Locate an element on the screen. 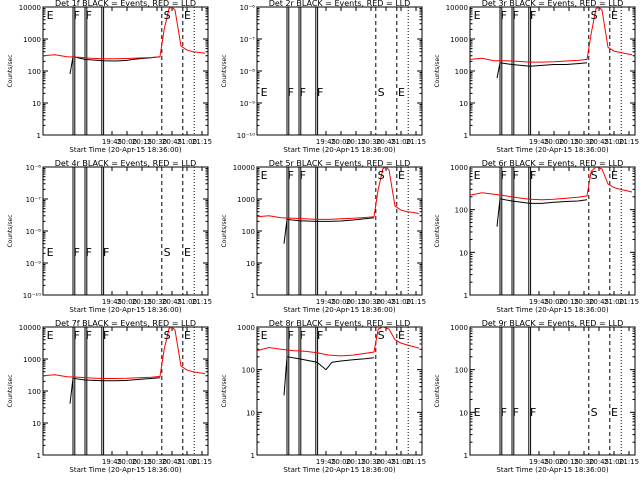 The width and height of the screenshot is (640, 480). panel-title: Det 4r BLACK = Events, RED = LLD is located at coordinates (126, 163).